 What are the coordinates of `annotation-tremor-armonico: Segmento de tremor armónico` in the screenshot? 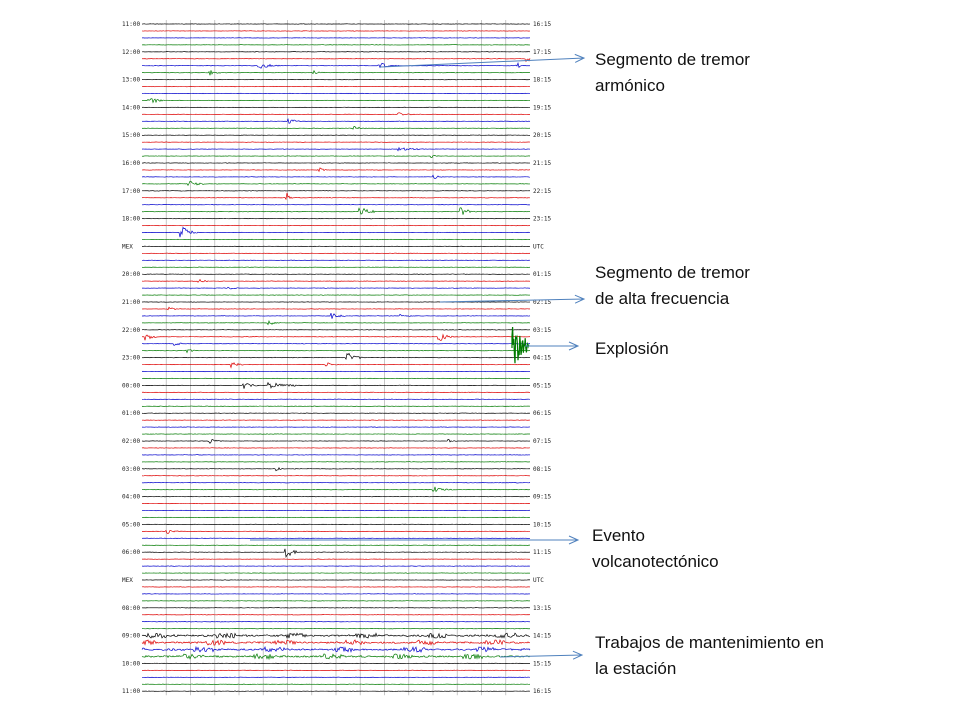 It's located at (672, 73).